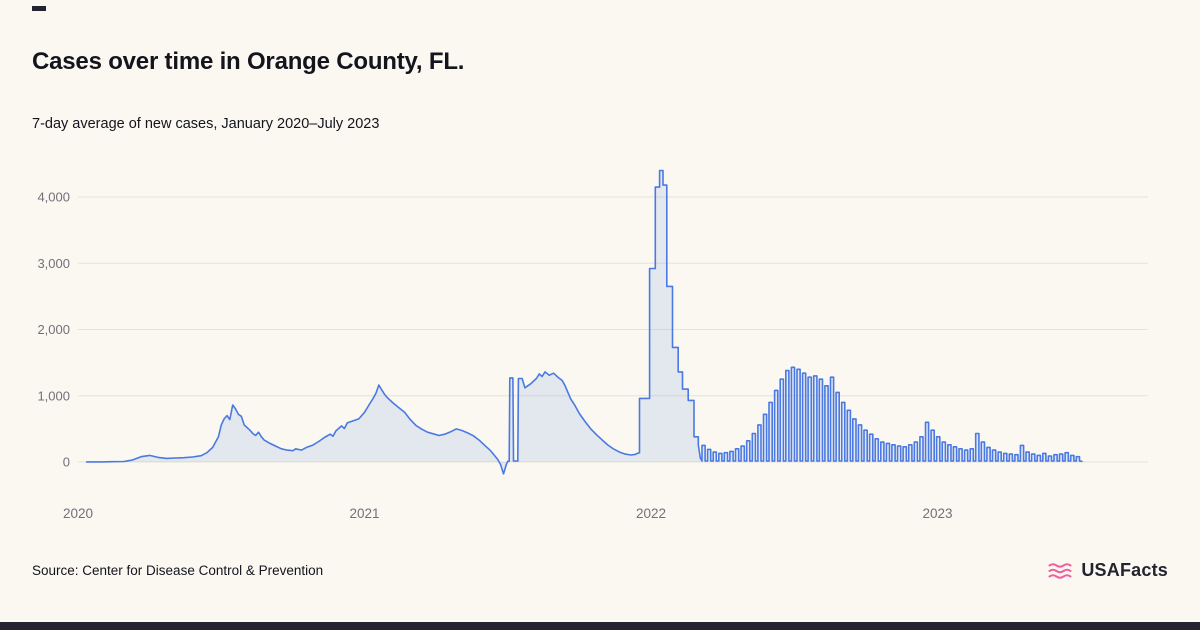 The height and width of the screenshot is (630, 1200). What do you see at coordinates (248, 61) in the screenshot?
I see `page-title: Cases over time in Orange County, FL.` at bounding box center [248, 61].